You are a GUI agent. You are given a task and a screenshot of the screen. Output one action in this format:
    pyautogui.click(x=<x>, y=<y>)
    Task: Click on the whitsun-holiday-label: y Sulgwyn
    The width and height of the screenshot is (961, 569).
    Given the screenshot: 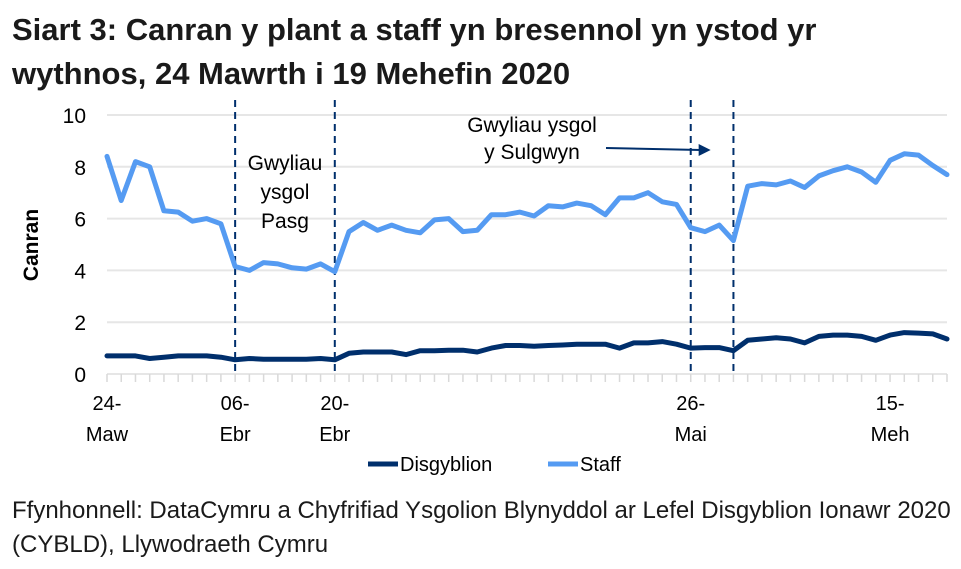 What is the action you would take?
    pyautogui.click(x=532, y=152)
    